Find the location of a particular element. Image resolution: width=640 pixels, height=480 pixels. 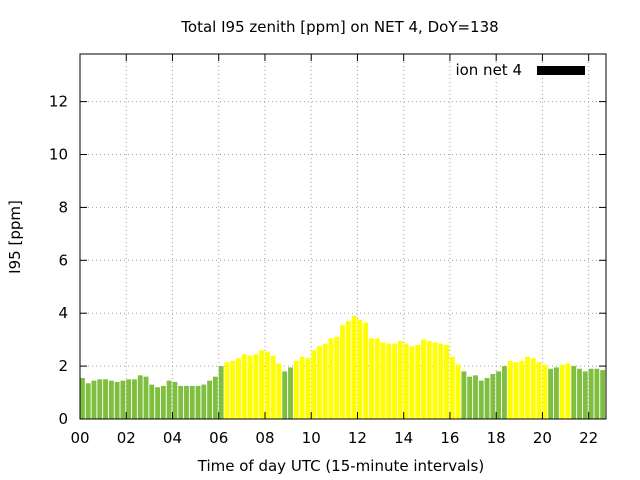

y-tick-label: 6 is located at coordinates (63, 260).